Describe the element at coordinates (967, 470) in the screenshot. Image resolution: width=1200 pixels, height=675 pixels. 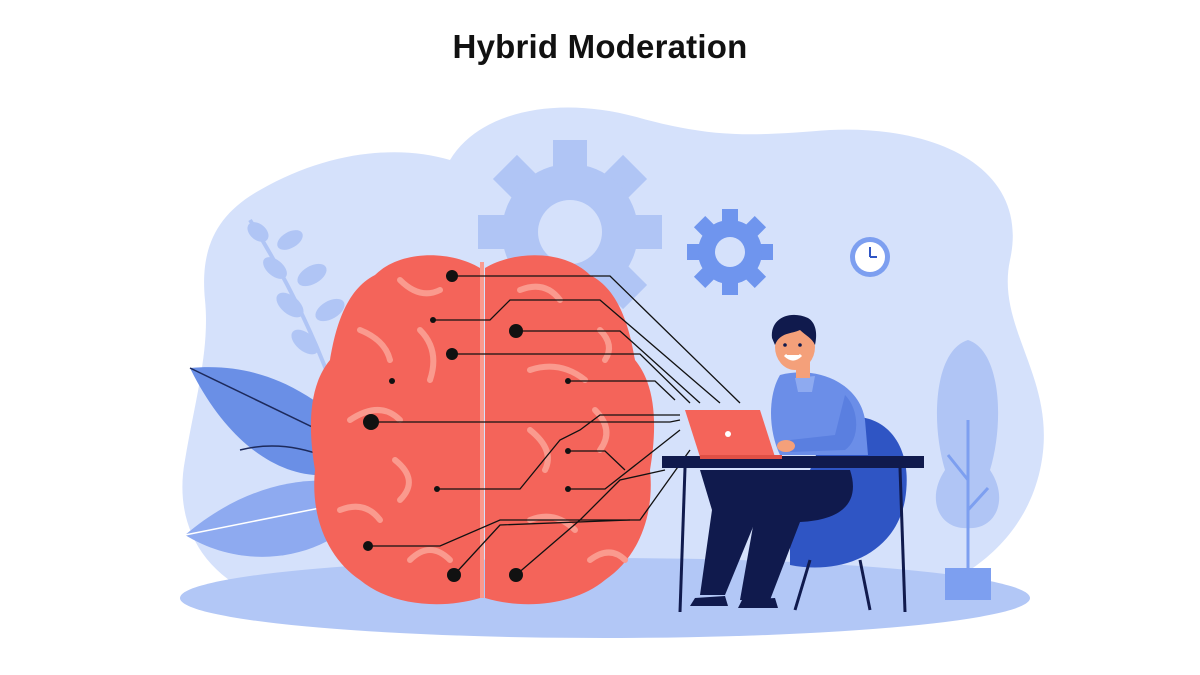
I see `plant-icon` at that location.